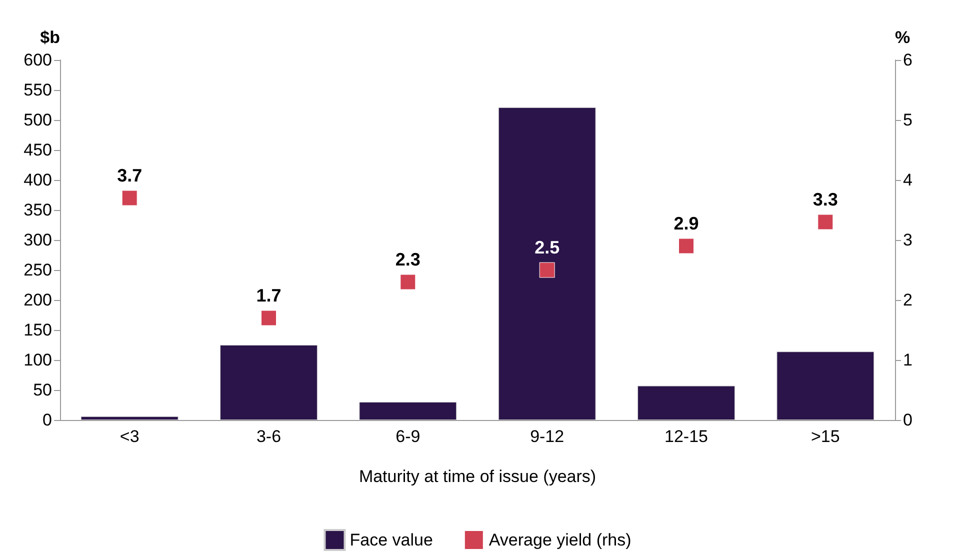  I want to click on x-tick-label: 12-15, so click(686, 436).